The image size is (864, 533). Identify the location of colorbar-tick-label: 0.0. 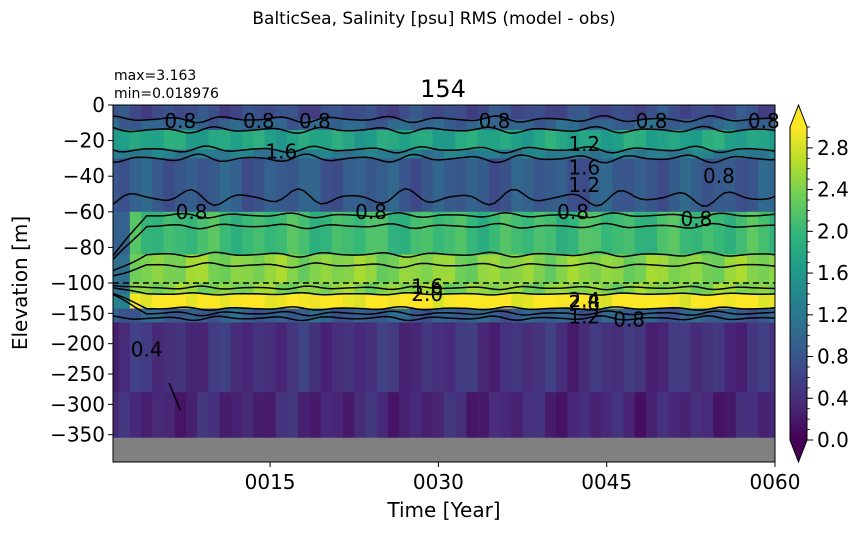
(833, 440).